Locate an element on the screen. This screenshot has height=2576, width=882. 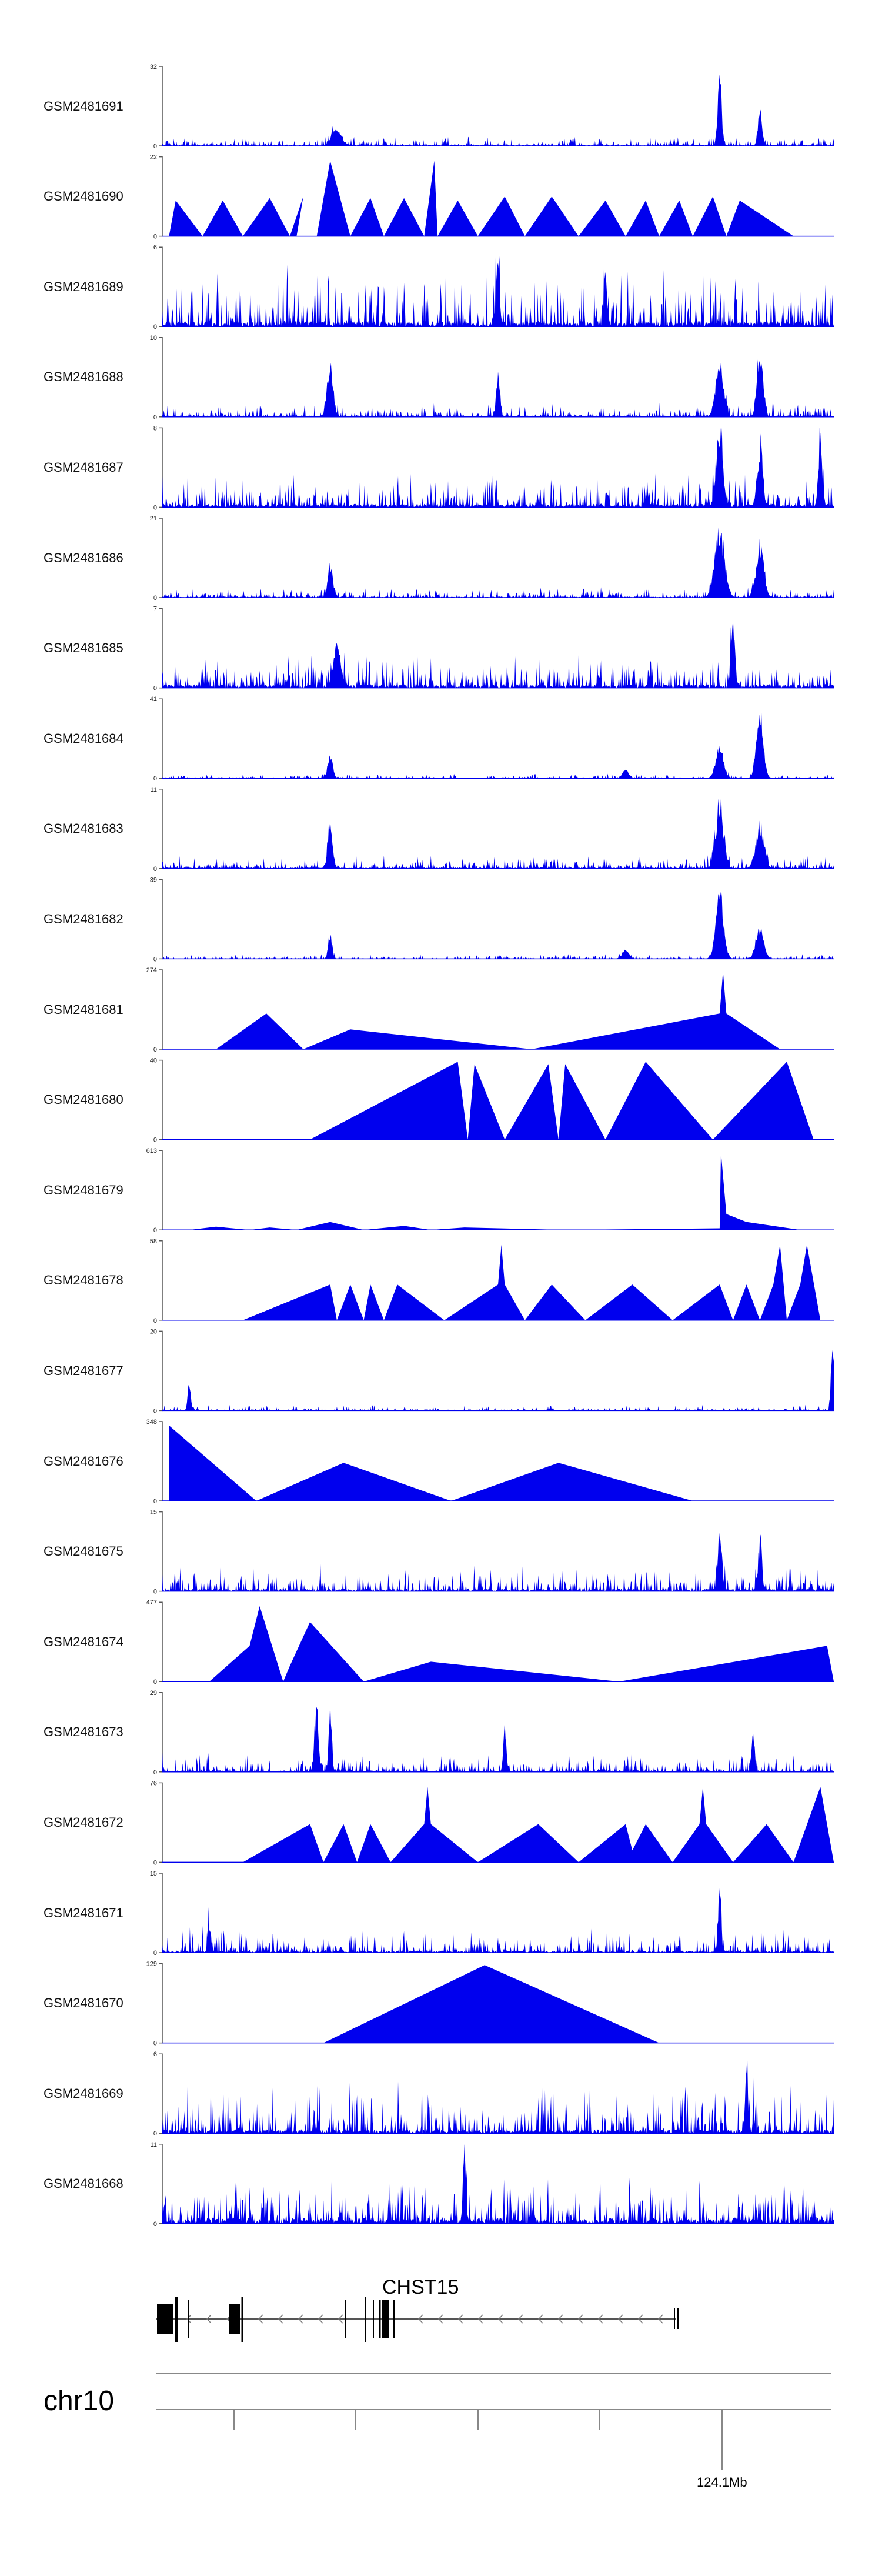
track-GSM2481686: 21 0 is located at coordinates (492, 558).